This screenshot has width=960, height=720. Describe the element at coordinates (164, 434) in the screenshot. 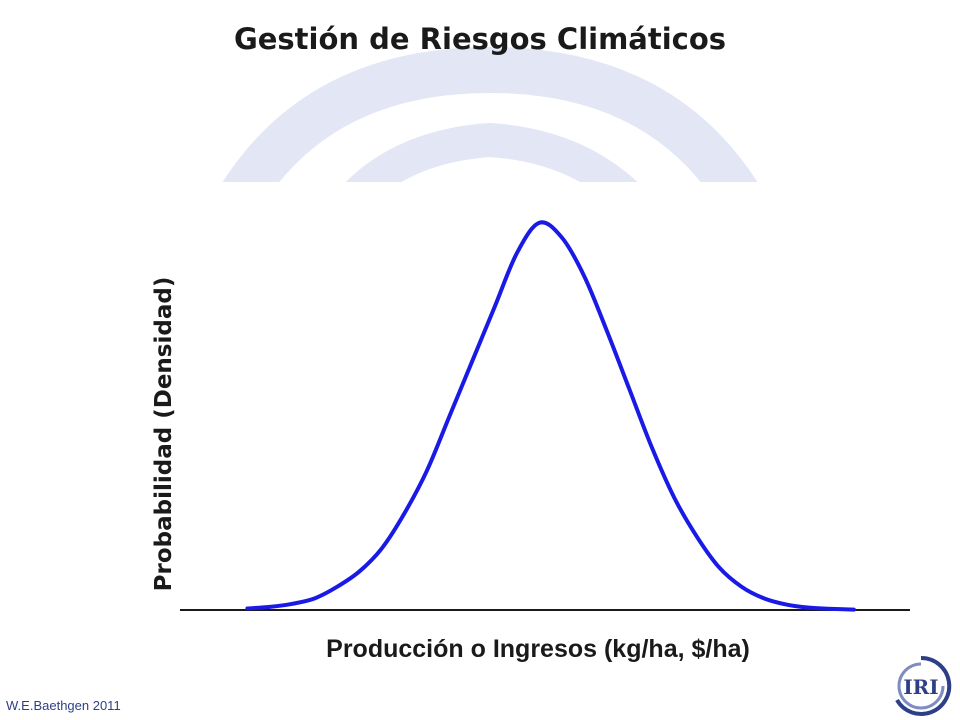

I see `y-axis-label: Probabilidad (Densidad)` at that location.